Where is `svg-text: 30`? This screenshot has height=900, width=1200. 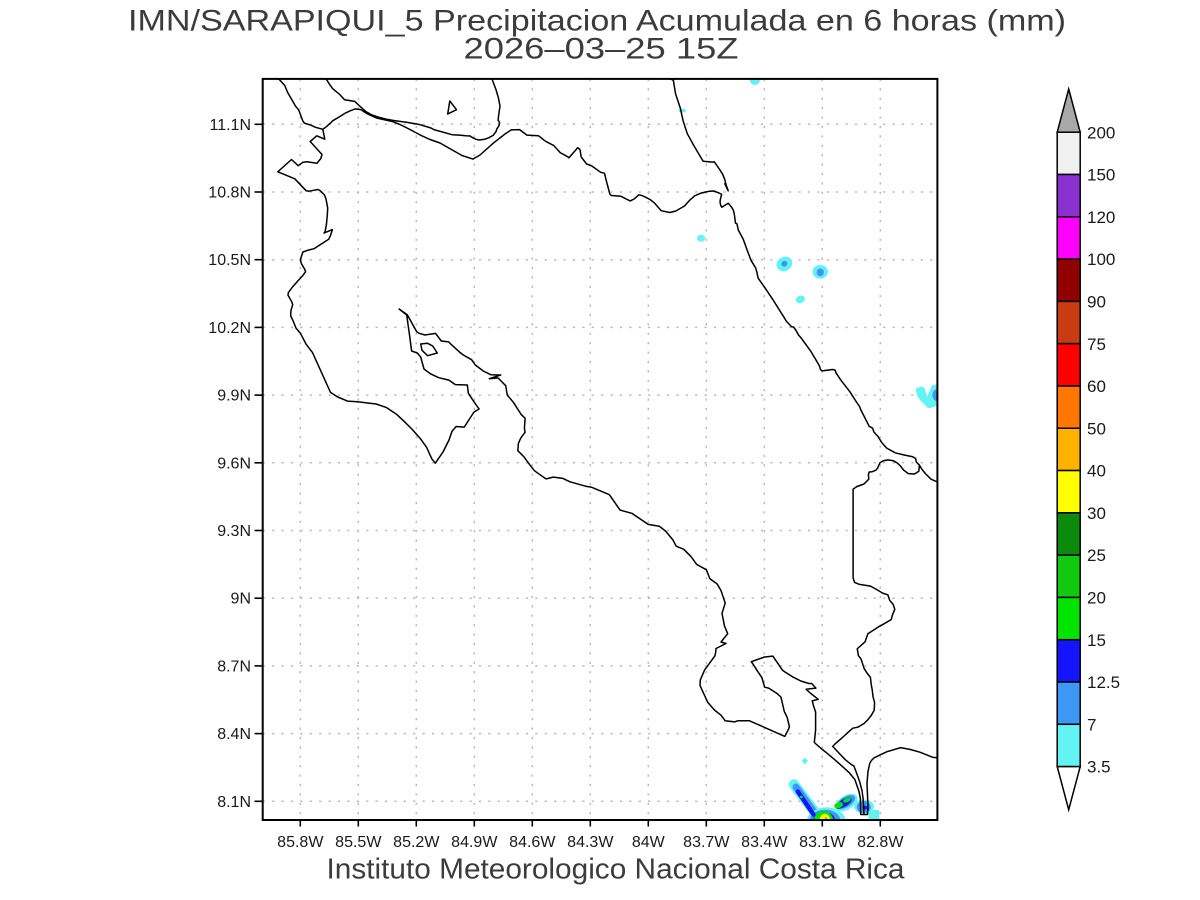 svg-text: 30 is located at coordinates (1096, 513).